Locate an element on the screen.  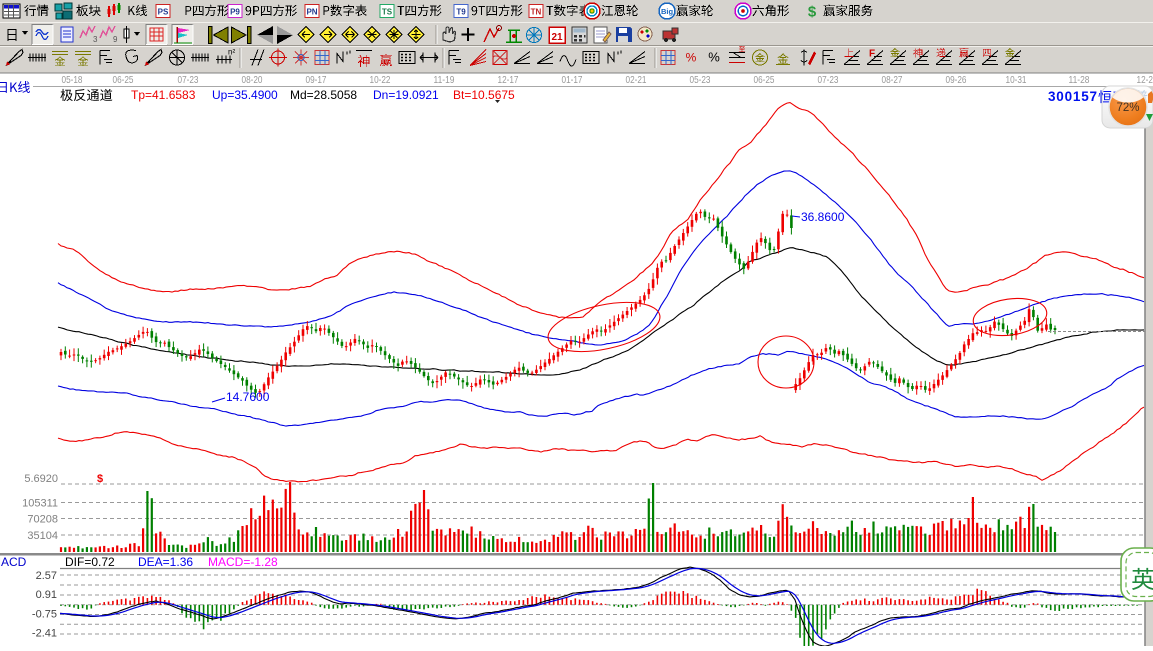
svg-text: -2.41 is located at coordinates (44, 634).